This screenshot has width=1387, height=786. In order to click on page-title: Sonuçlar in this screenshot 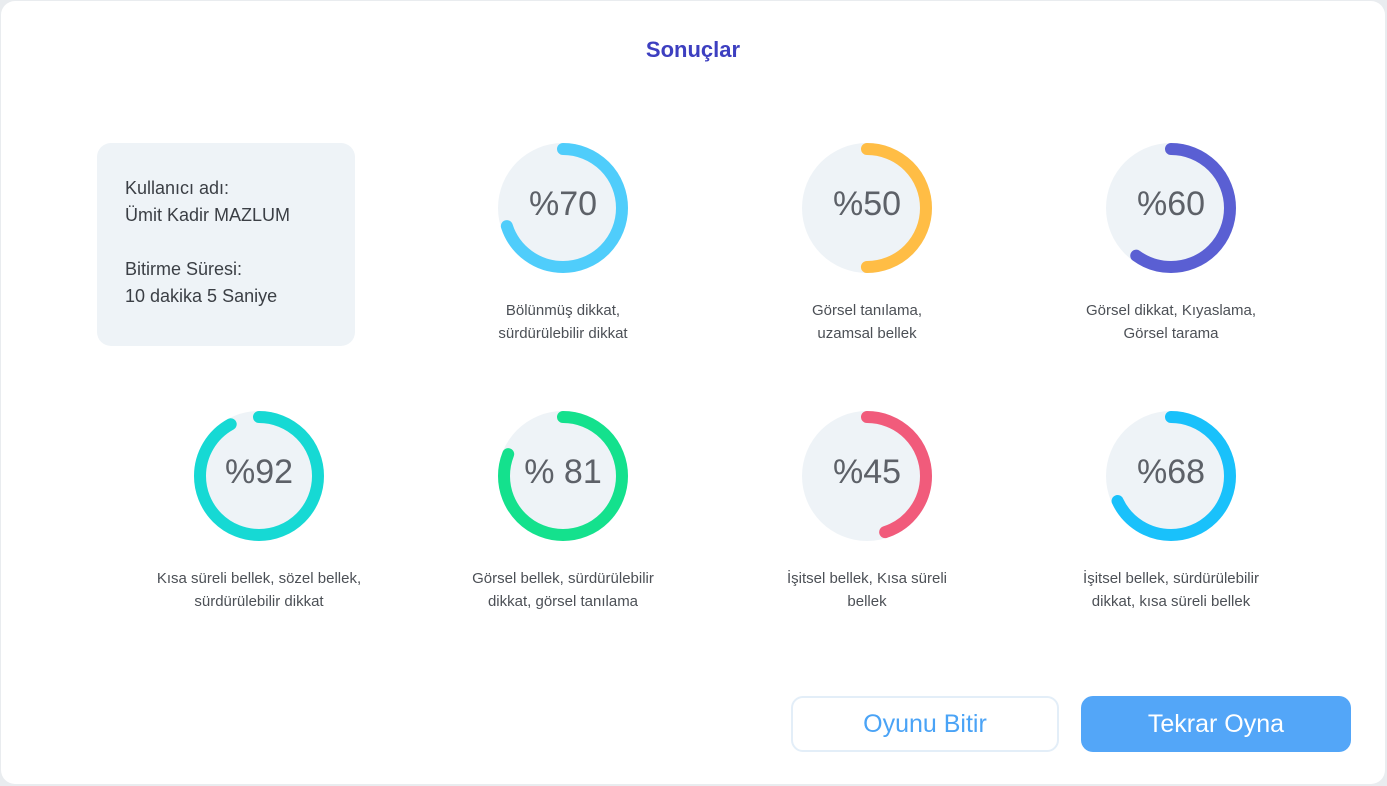, I will do `click(693, 49)`.